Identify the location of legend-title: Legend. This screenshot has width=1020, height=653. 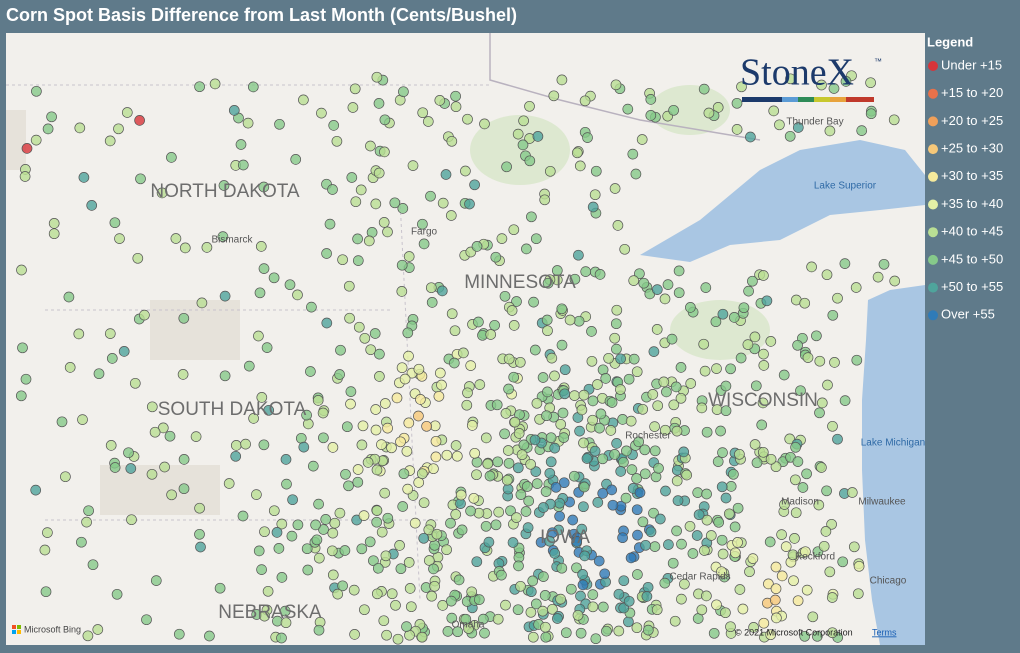
(950, 41).